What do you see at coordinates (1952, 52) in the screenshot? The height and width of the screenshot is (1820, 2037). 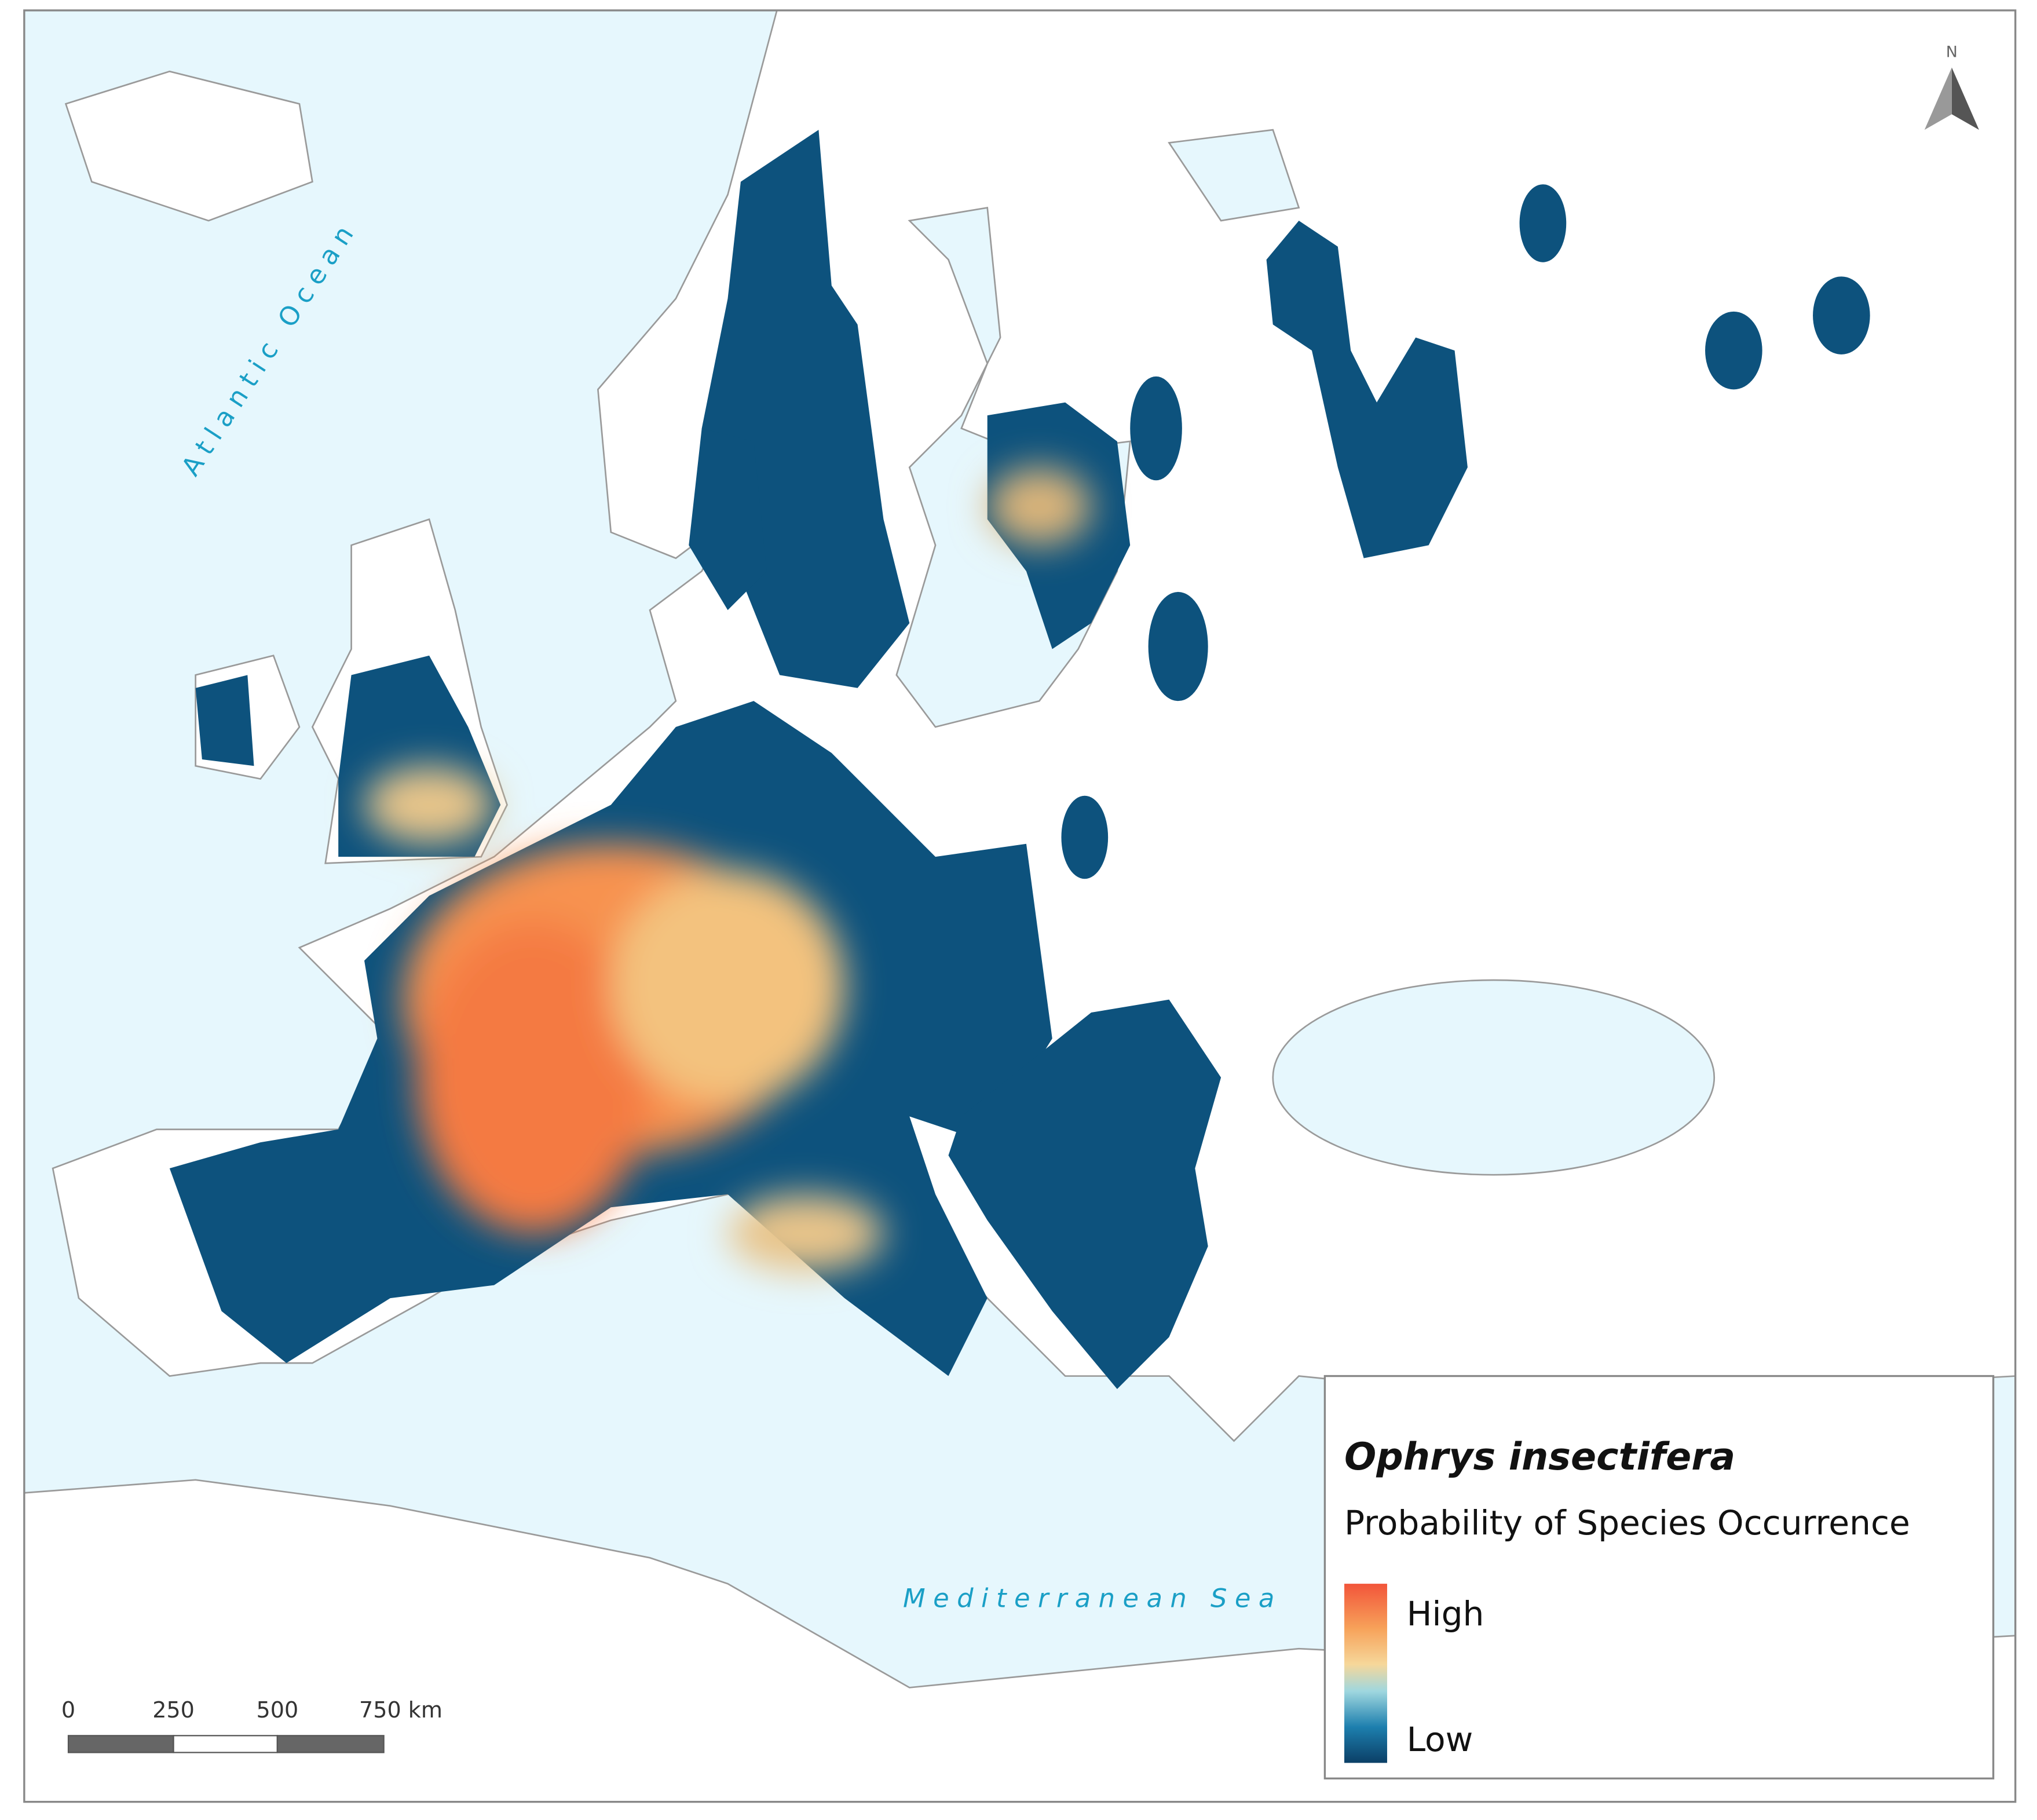 I see `north-label: N` at bounding box center [1952, 52].